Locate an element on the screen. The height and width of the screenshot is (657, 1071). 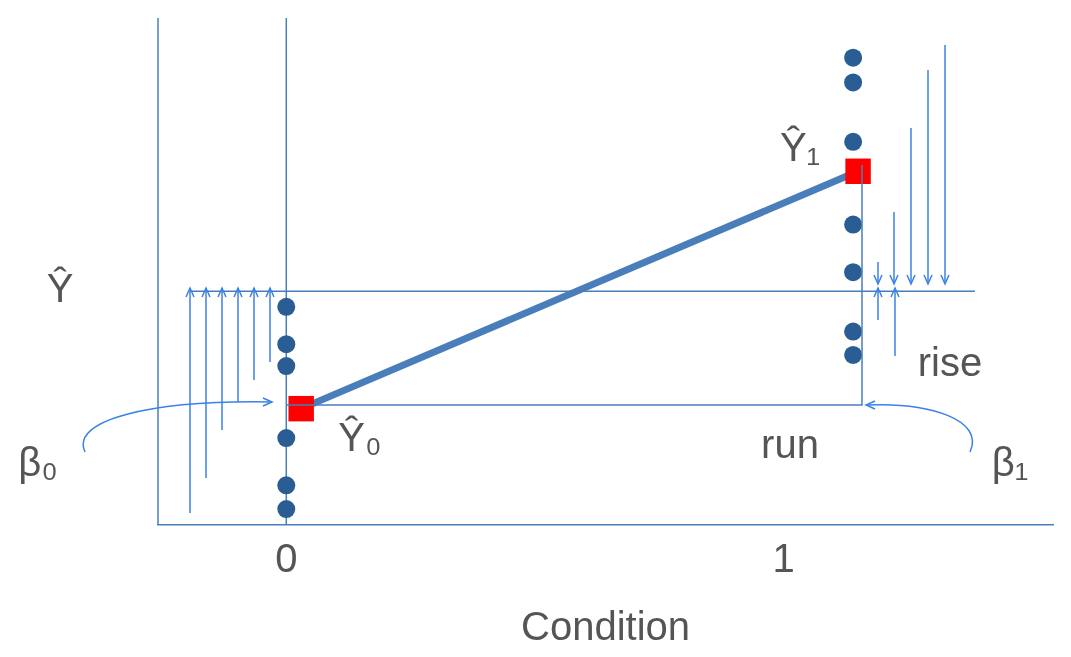
x-axis-title: Condition is located at coordinates (605, 626).